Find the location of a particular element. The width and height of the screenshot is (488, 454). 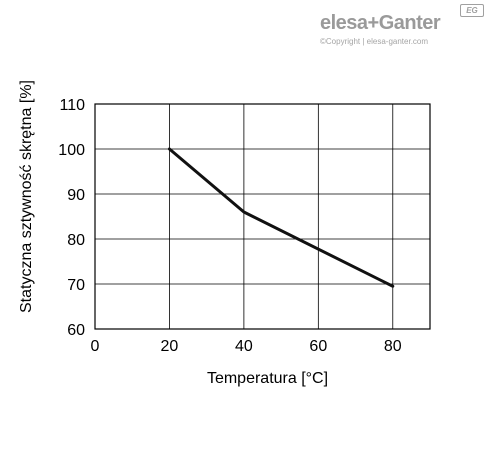

copyright-text: ©Copyright | elesa-ganter.com is located at coordinates (374, 41).